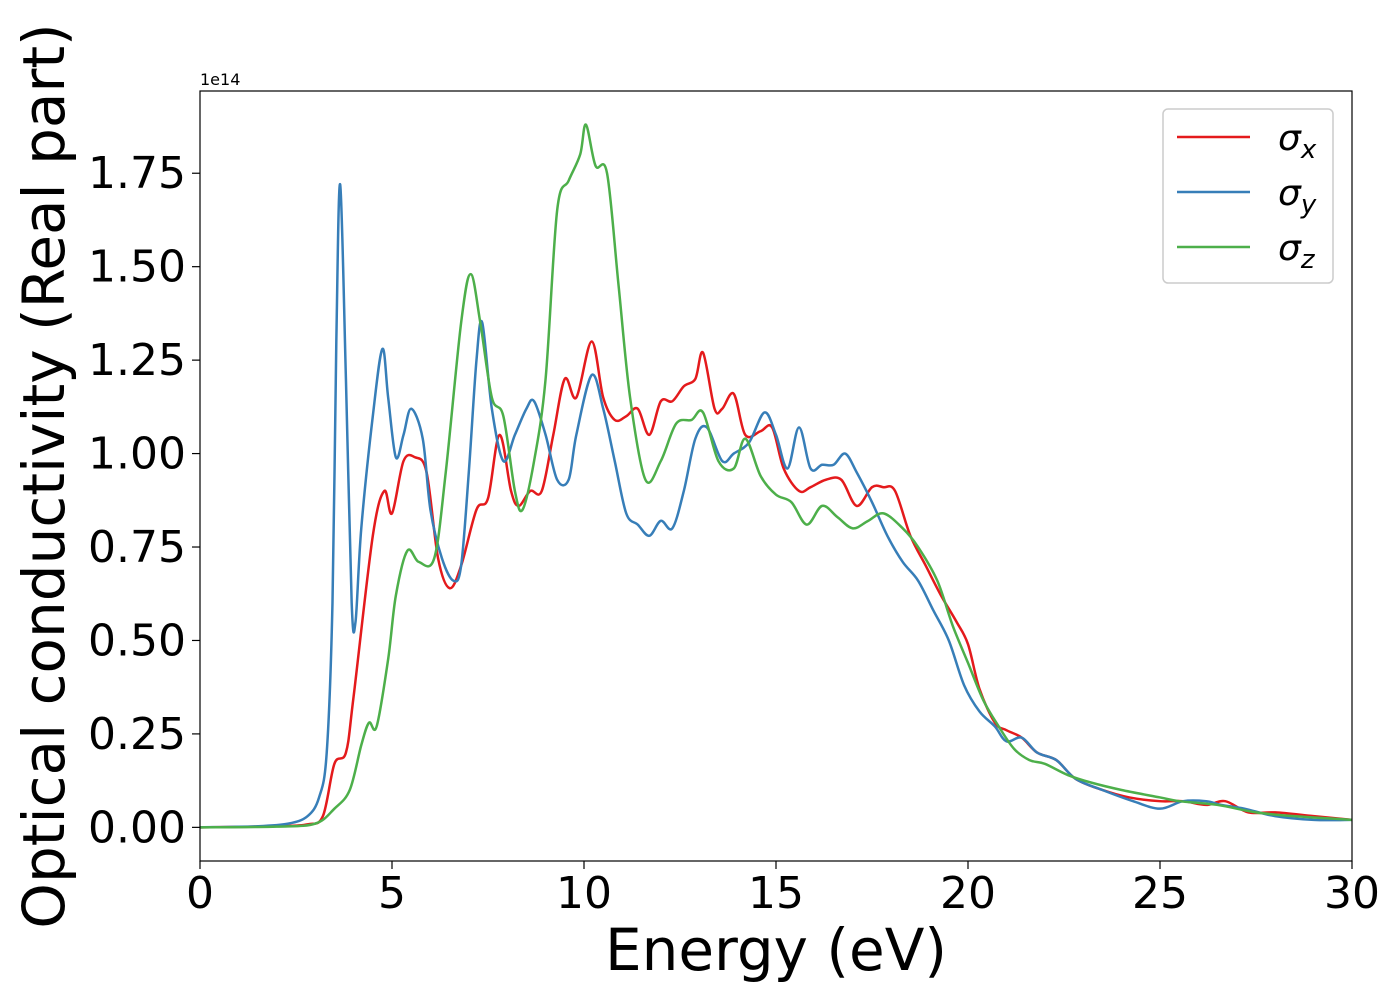 The width and height of the screenshot is (1400, 1000). I want to click on legend: σx σy σz, so click(1248, 196).